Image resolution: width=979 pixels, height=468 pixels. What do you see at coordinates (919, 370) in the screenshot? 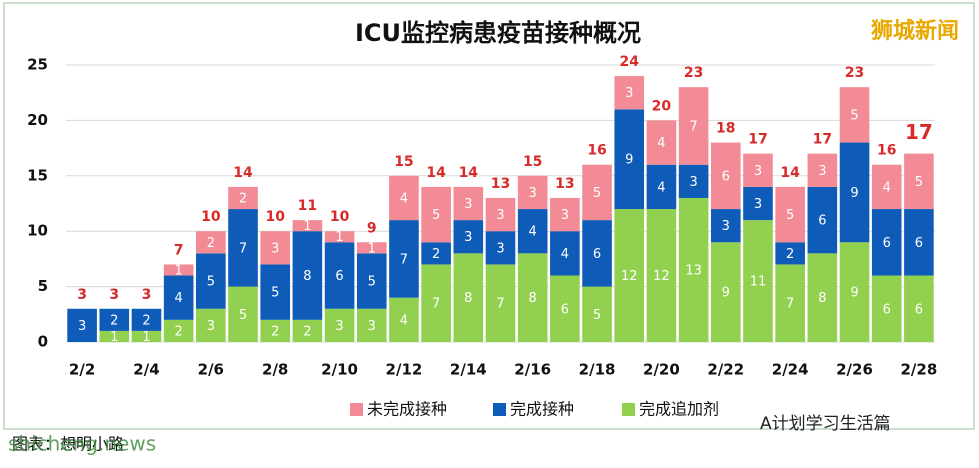
I see `x-tick-label: 2/28` at bounding box center [919, 370].